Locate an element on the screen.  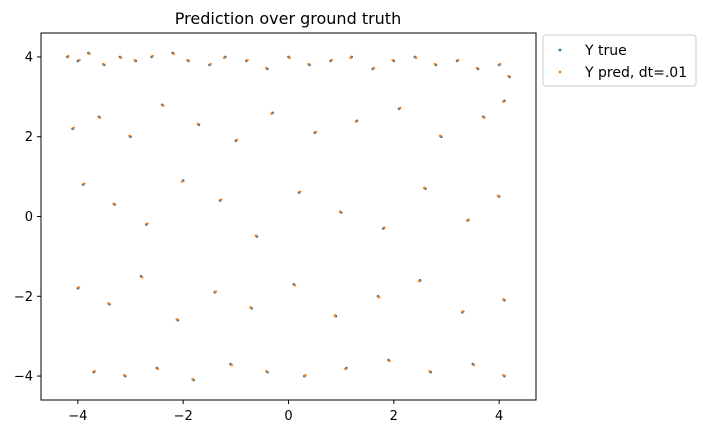
legend-label-y-pred: Y pred, dt=.01 is located at coordinates (635, 73).